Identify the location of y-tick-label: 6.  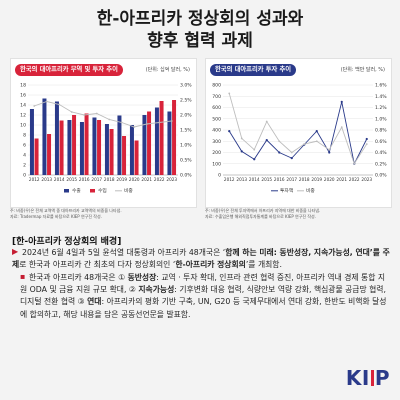
(24, 146).